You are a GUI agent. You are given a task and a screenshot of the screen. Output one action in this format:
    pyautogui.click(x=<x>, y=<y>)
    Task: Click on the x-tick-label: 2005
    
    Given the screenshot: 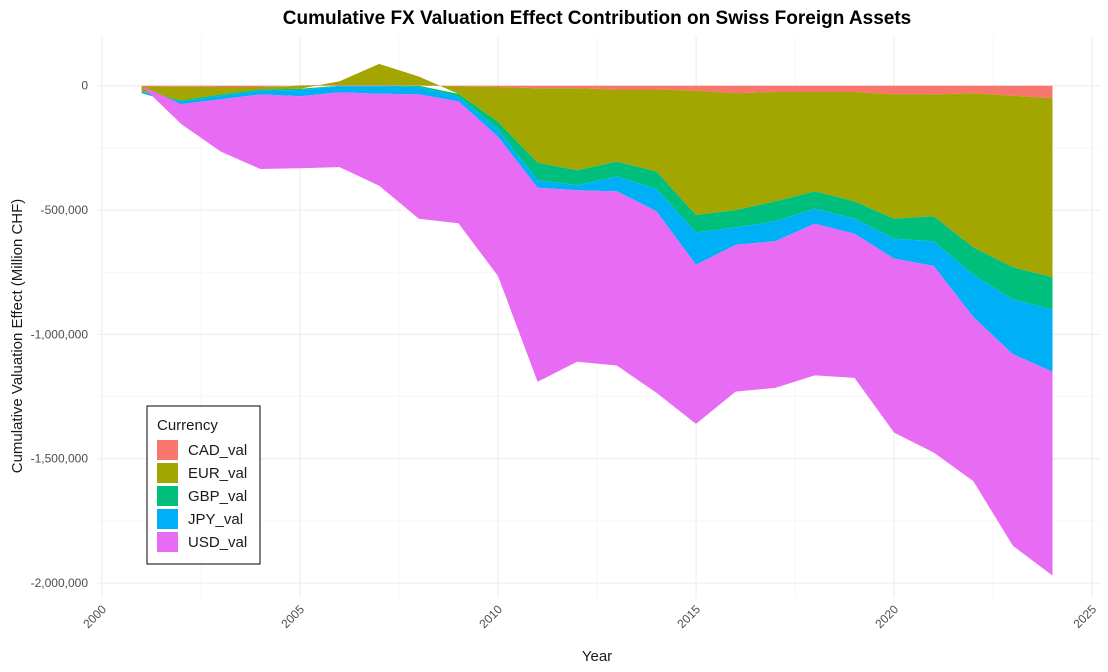 What is the action you would take?
    pyautogui.click(x=292, y=616)
    